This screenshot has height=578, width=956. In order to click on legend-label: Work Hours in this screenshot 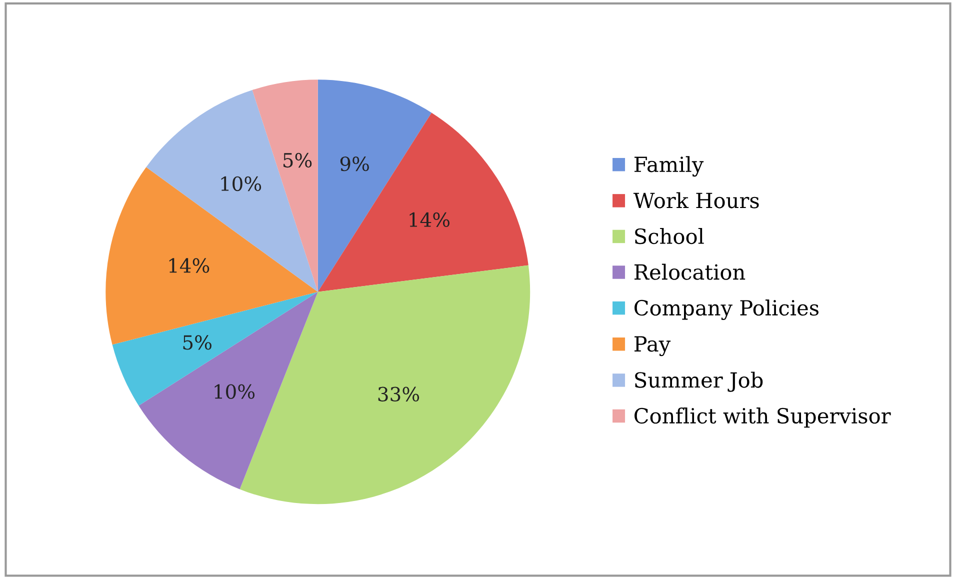, I will do `click(696, 200)`.